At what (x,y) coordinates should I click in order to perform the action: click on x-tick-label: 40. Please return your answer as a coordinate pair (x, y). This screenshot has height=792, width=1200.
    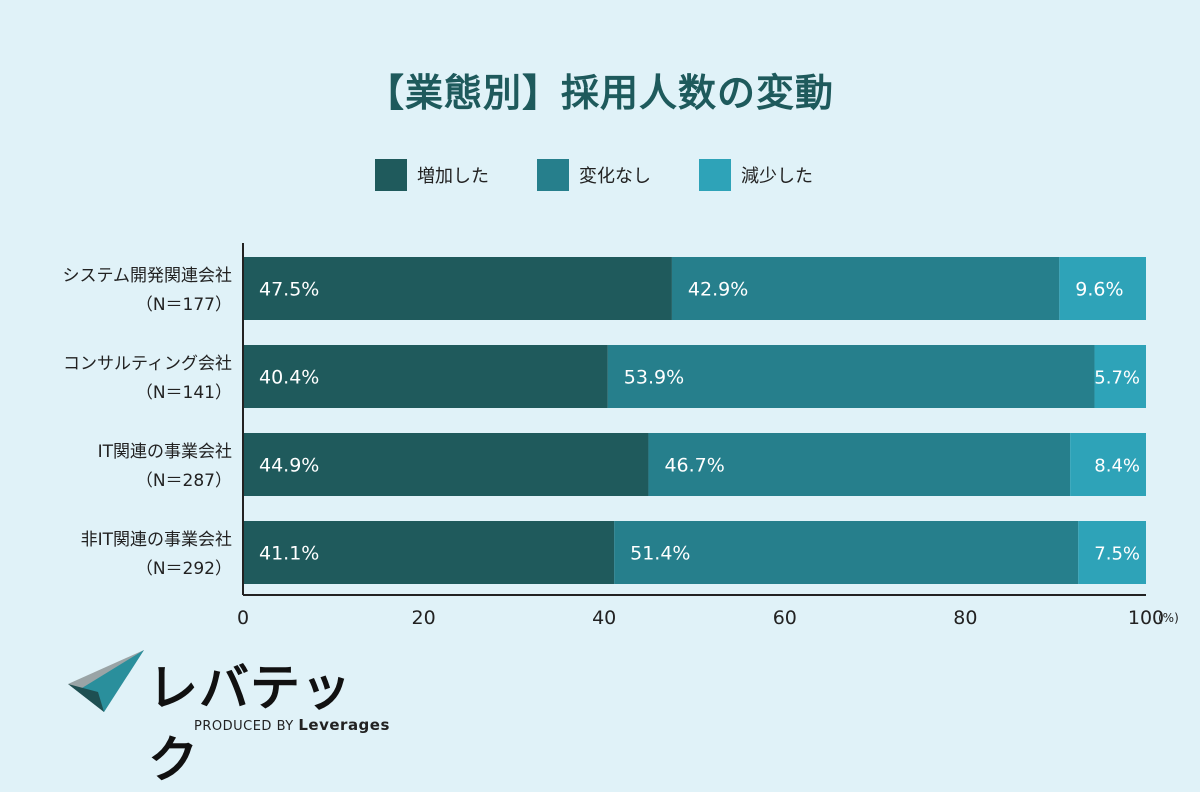
    Looking at the image, I should click on (604, 618).